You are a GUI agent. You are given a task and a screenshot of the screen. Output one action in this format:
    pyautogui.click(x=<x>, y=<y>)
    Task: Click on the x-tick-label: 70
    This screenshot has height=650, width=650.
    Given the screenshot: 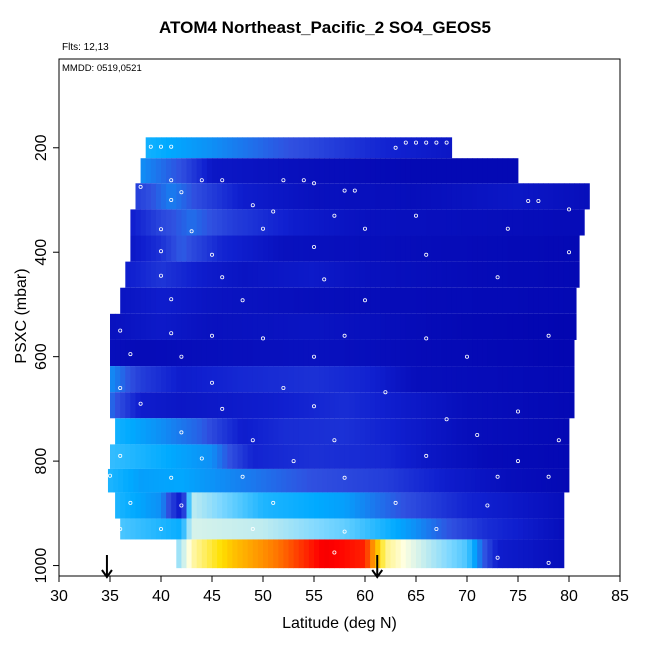 What is the action you would take?
    pyautogui.click(x=467, y=596)
    